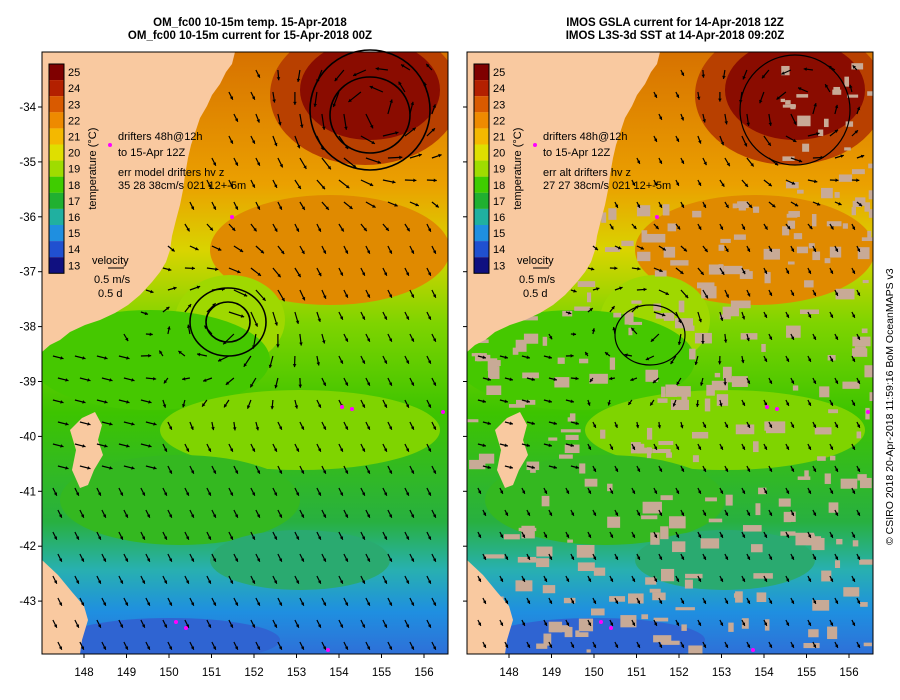 This screenshot has width=900, height=700. What do you see at coordinates (499, 234) in the screenshot?
I see `colorbar-tick-label: 15` at bounding box center [499, 234].